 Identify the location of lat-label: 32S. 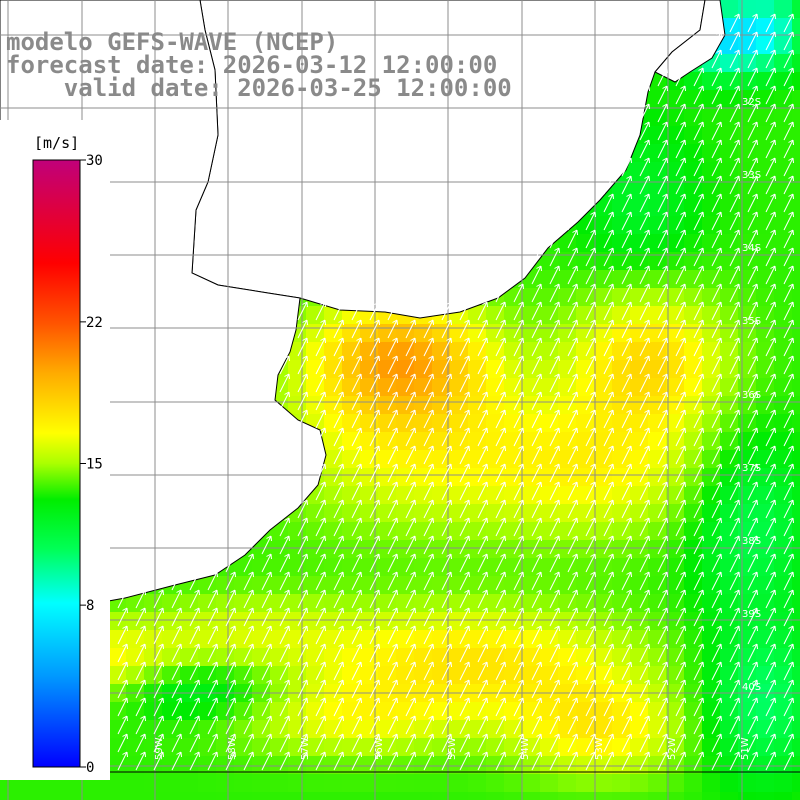
(751, 102).